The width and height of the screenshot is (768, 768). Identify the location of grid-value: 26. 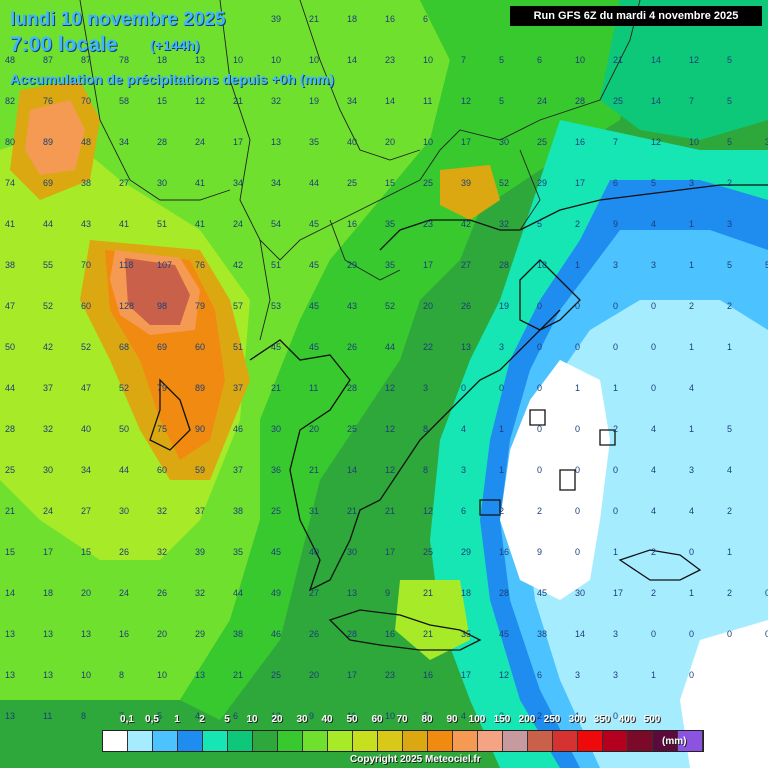
(466, 306).